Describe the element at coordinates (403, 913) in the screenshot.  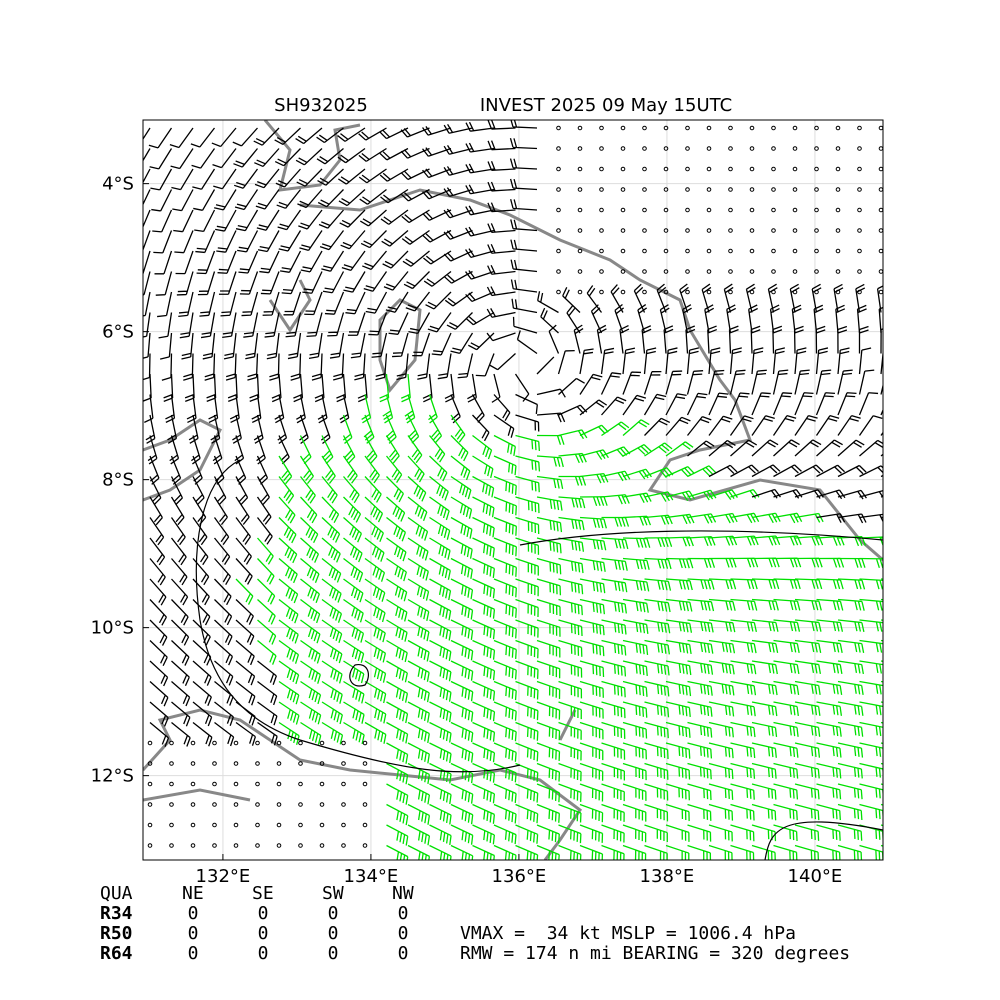
I see `table-cell: 0` at that location.